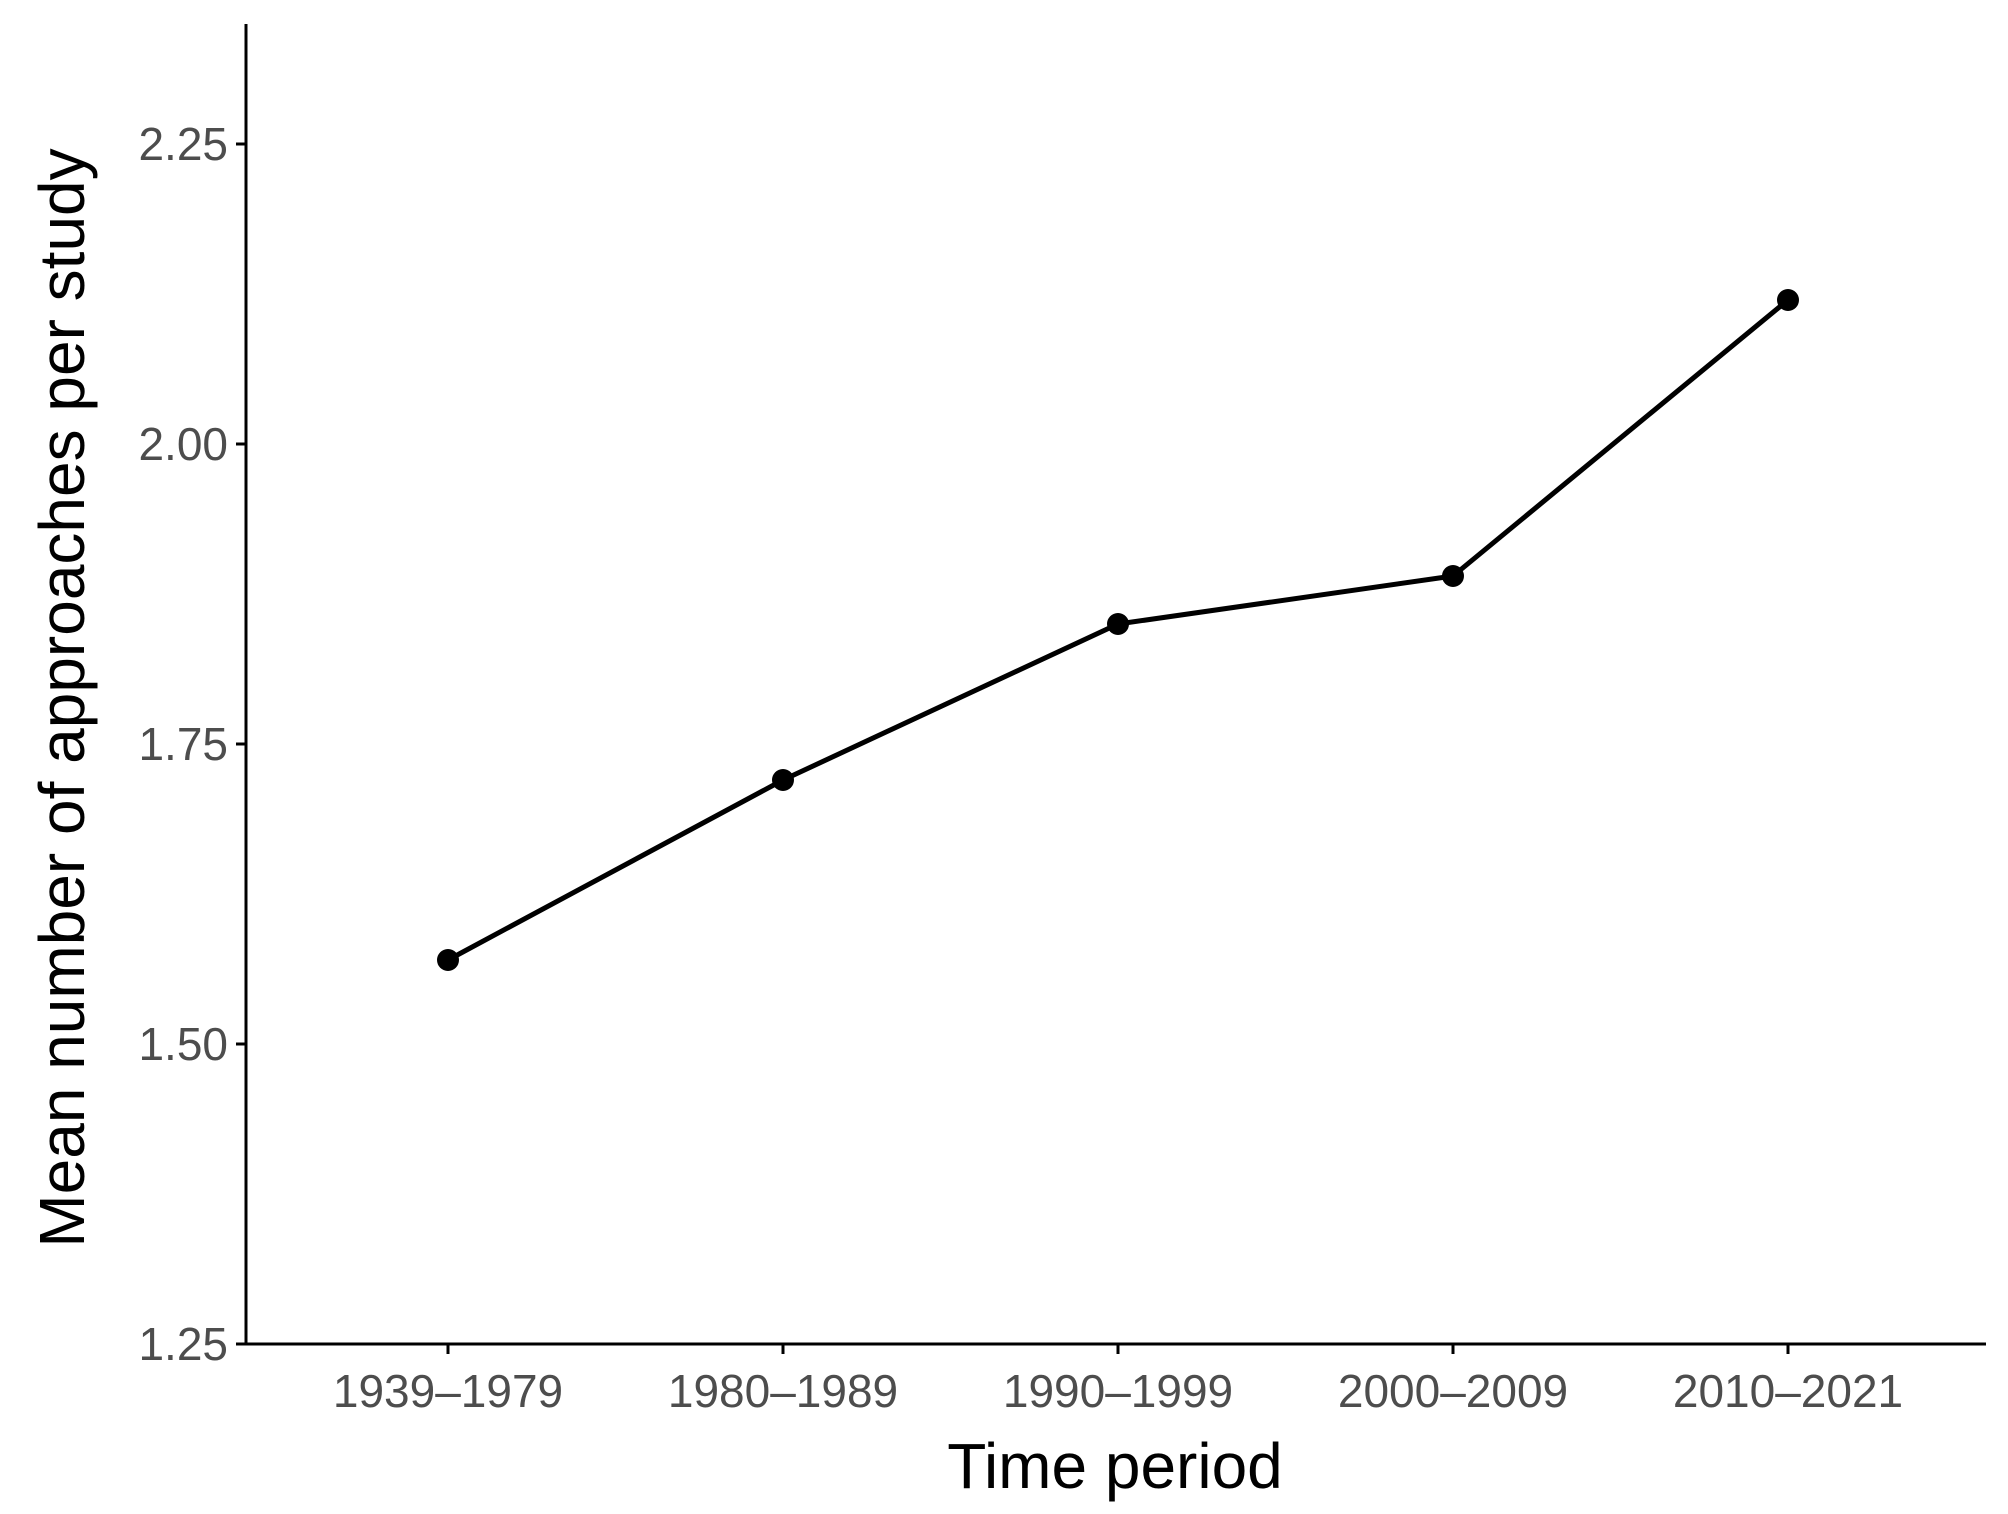 The image size is (2008, 1514). I want to click on y-tick-label: 1.25, so click(183, 1344).